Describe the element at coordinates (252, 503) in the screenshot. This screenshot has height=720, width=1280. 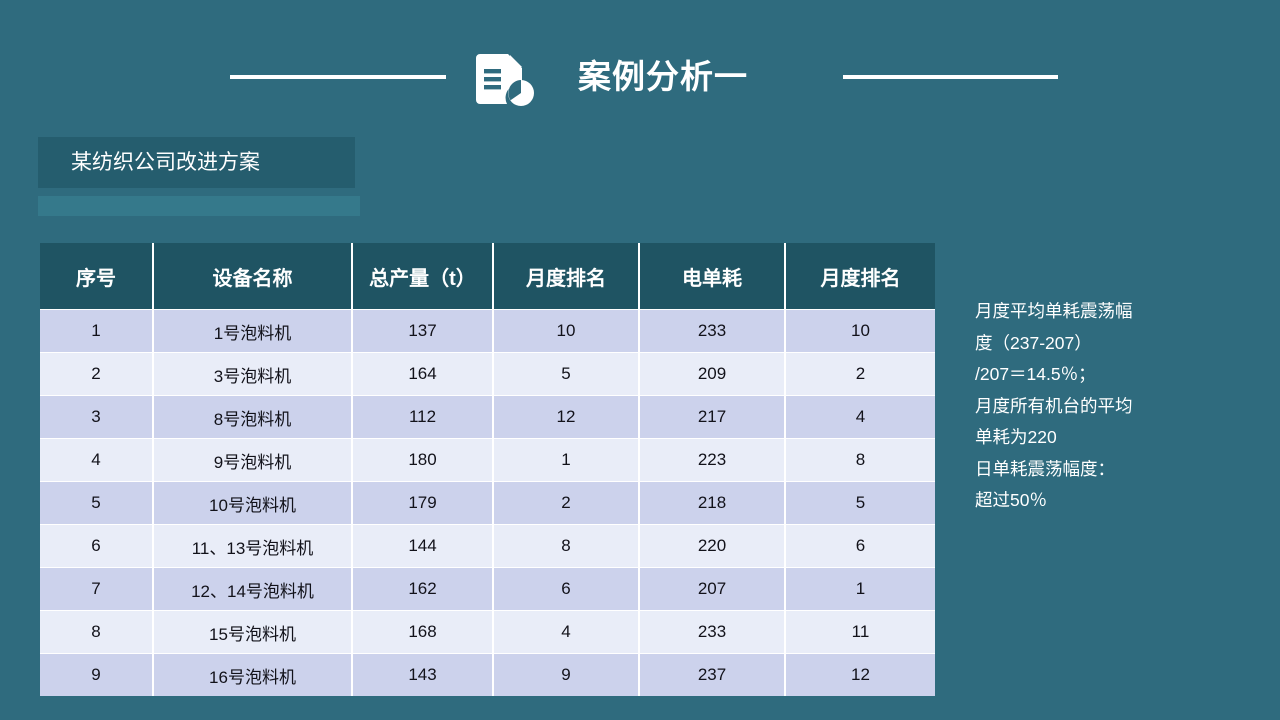
I see `cell-device: 10号泡料机` at that location.